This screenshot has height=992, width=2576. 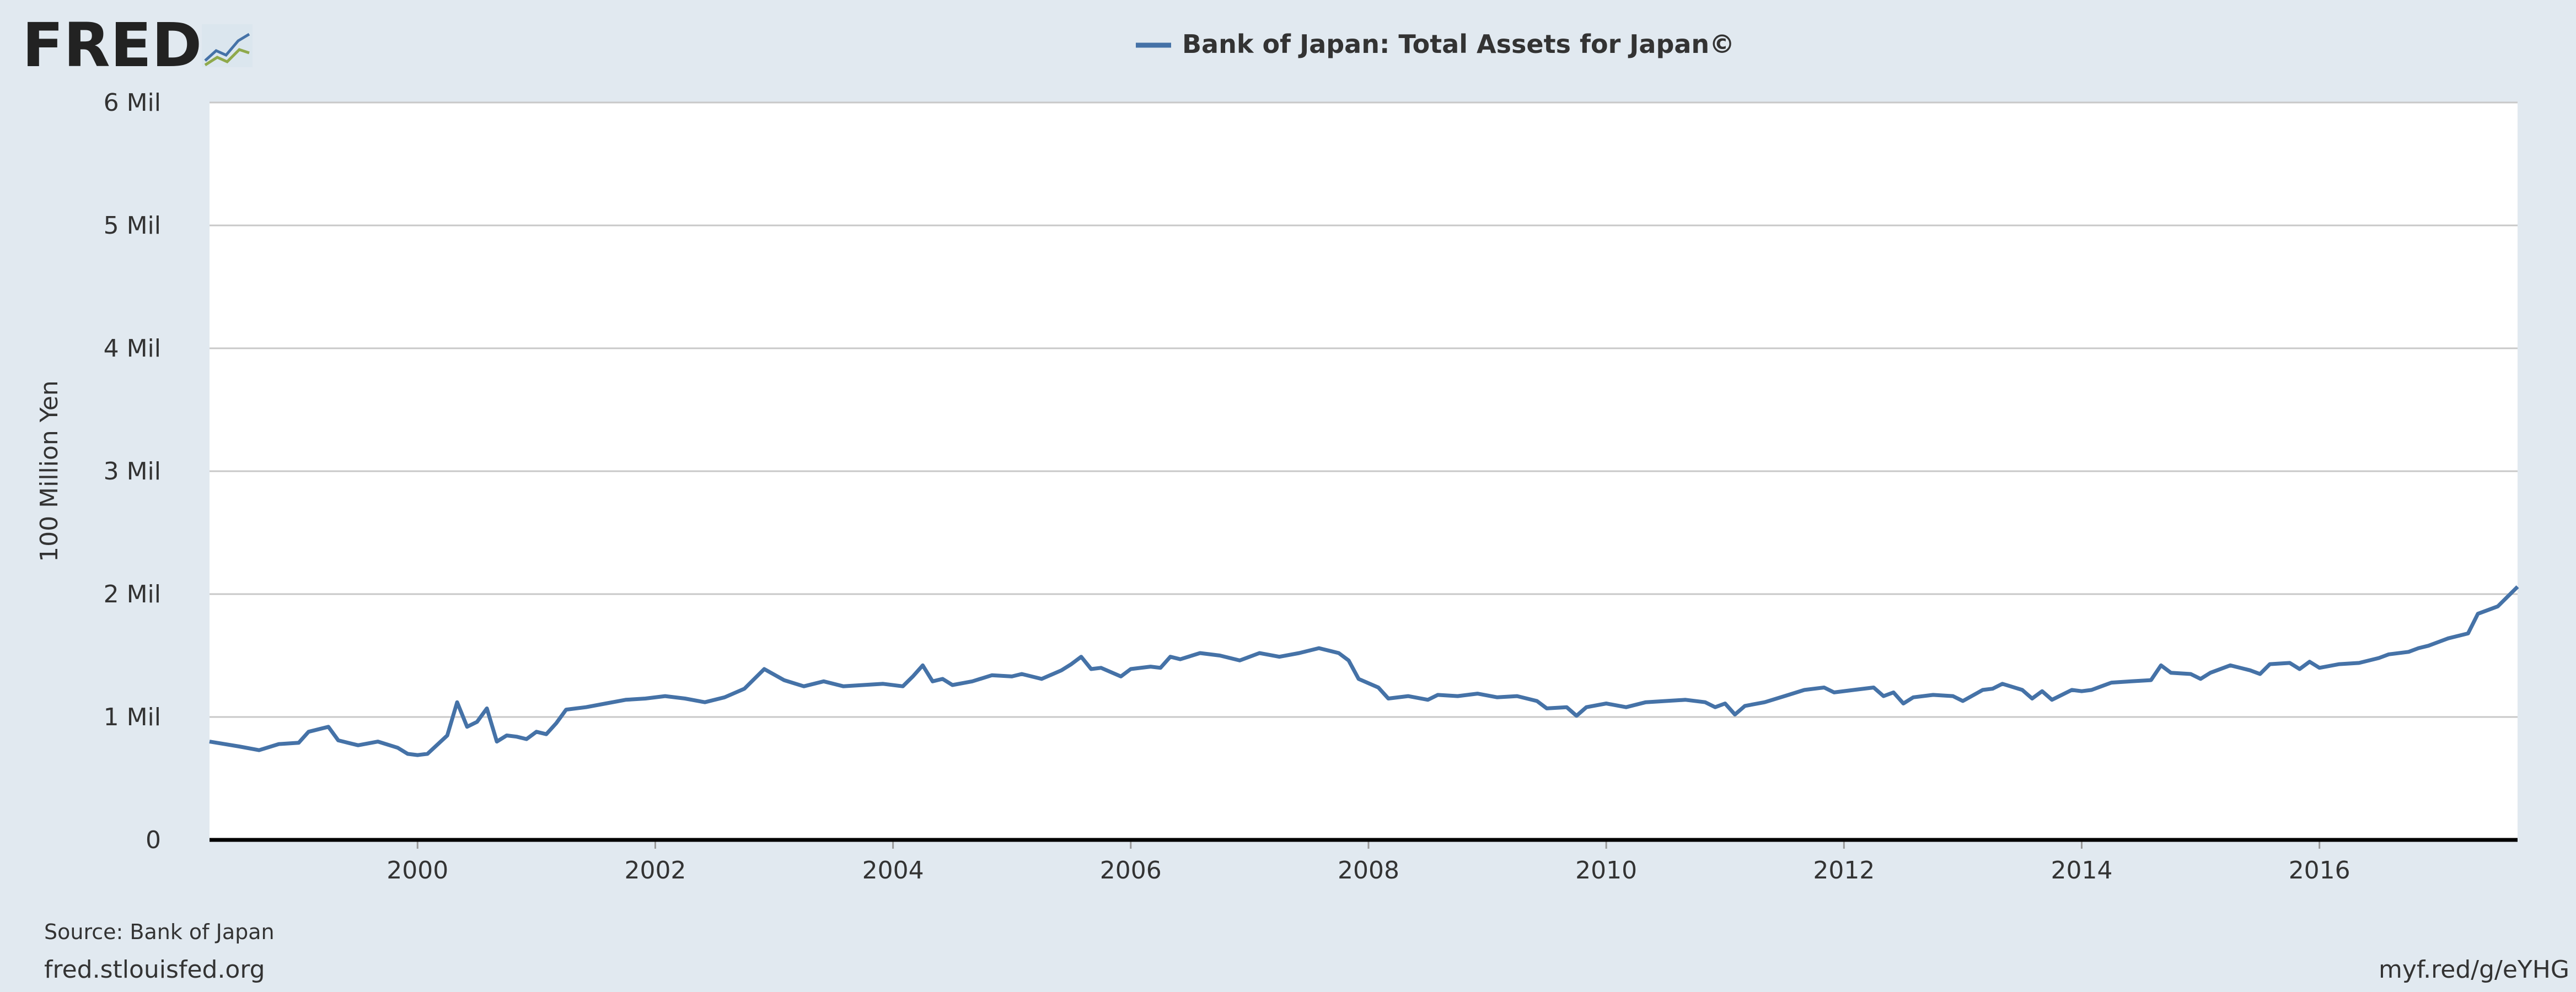 I want to click on x-tick-label: 2008, so click(x=1368, y=870).